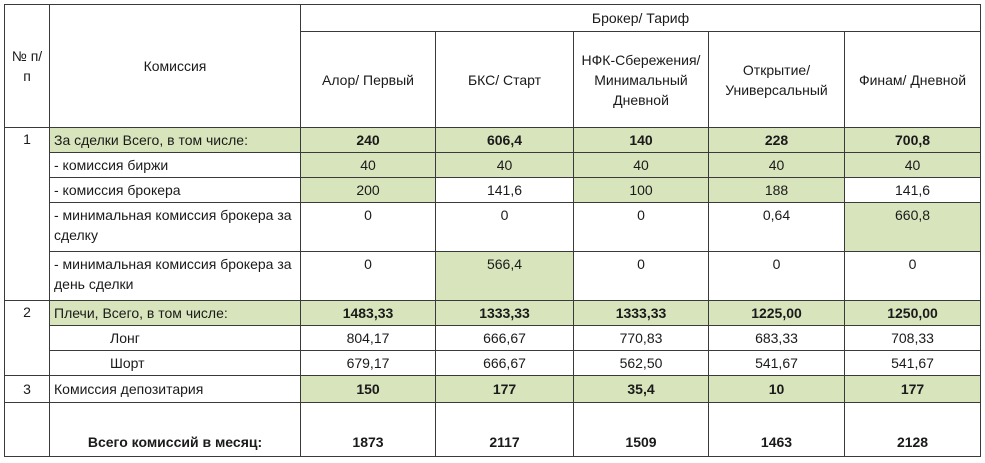 The image size is (985, 463). Describe the element at coordinates (641, 338) in the screenshot. I see `cell-value: 770,83` at that location.